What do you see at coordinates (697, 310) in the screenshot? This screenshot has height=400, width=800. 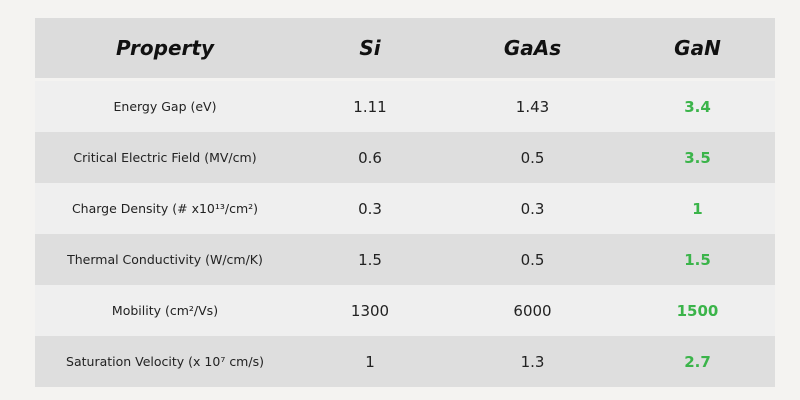 I see `value-cell: 1500` at bounding box center [697, 310].